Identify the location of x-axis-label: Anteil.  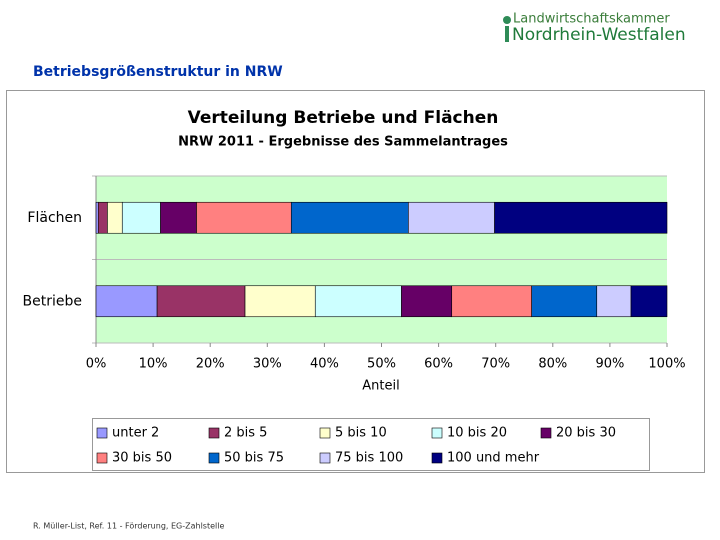
(380, 386).